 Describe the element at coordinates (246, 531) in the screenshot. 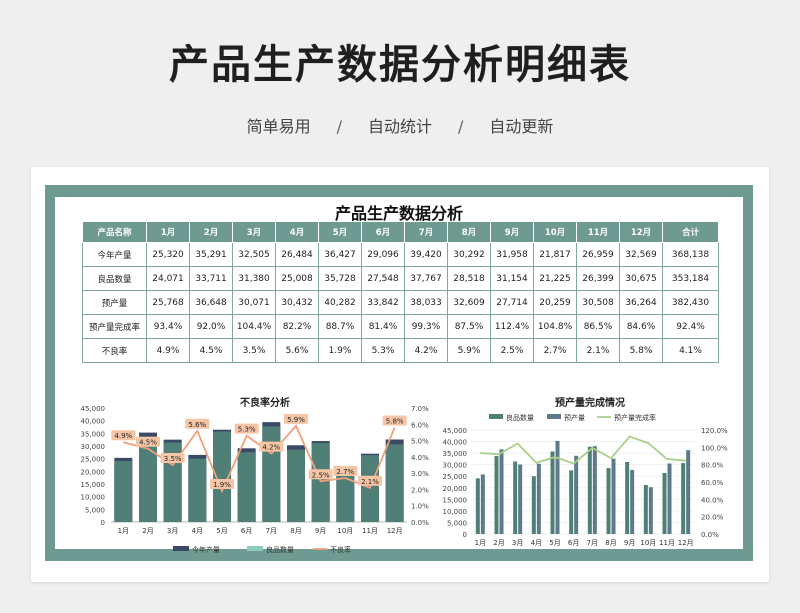

I see `x-tick-label: 6月` at that location.